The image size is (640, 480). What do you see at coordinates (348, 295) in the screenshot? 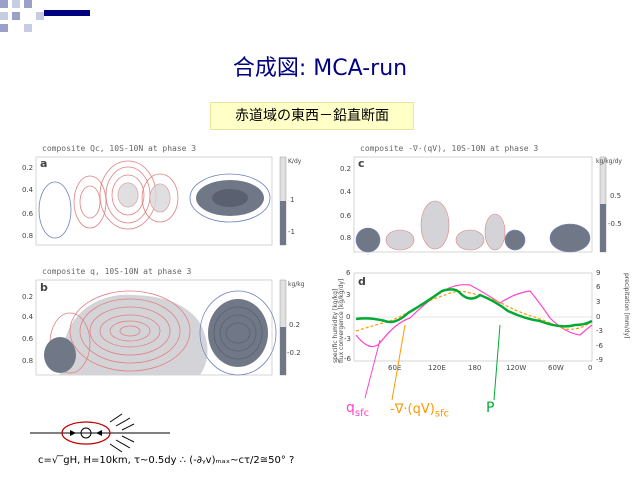
I see `panel-d-left-tick: 3` at bounding box center [348, 295].